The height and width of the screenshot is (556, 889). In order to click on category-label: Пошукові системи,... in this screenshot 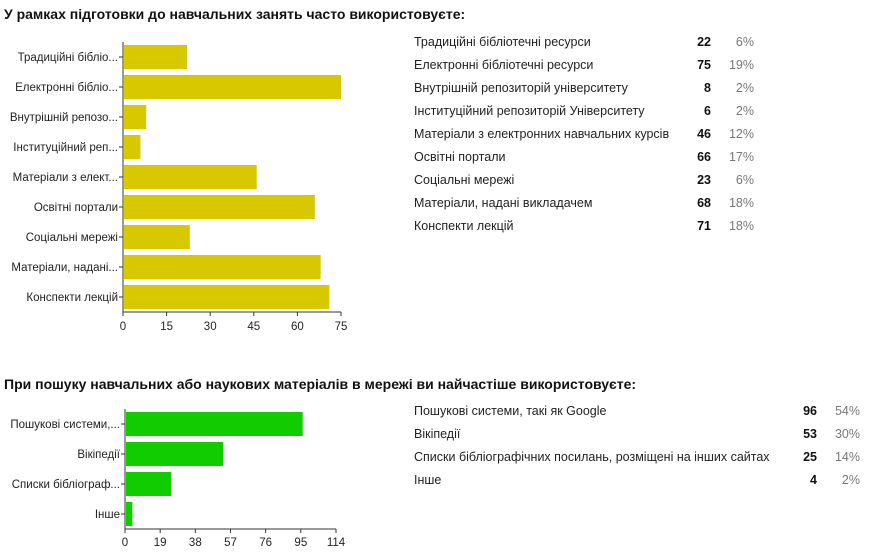, I will do `click(65, 425)`.